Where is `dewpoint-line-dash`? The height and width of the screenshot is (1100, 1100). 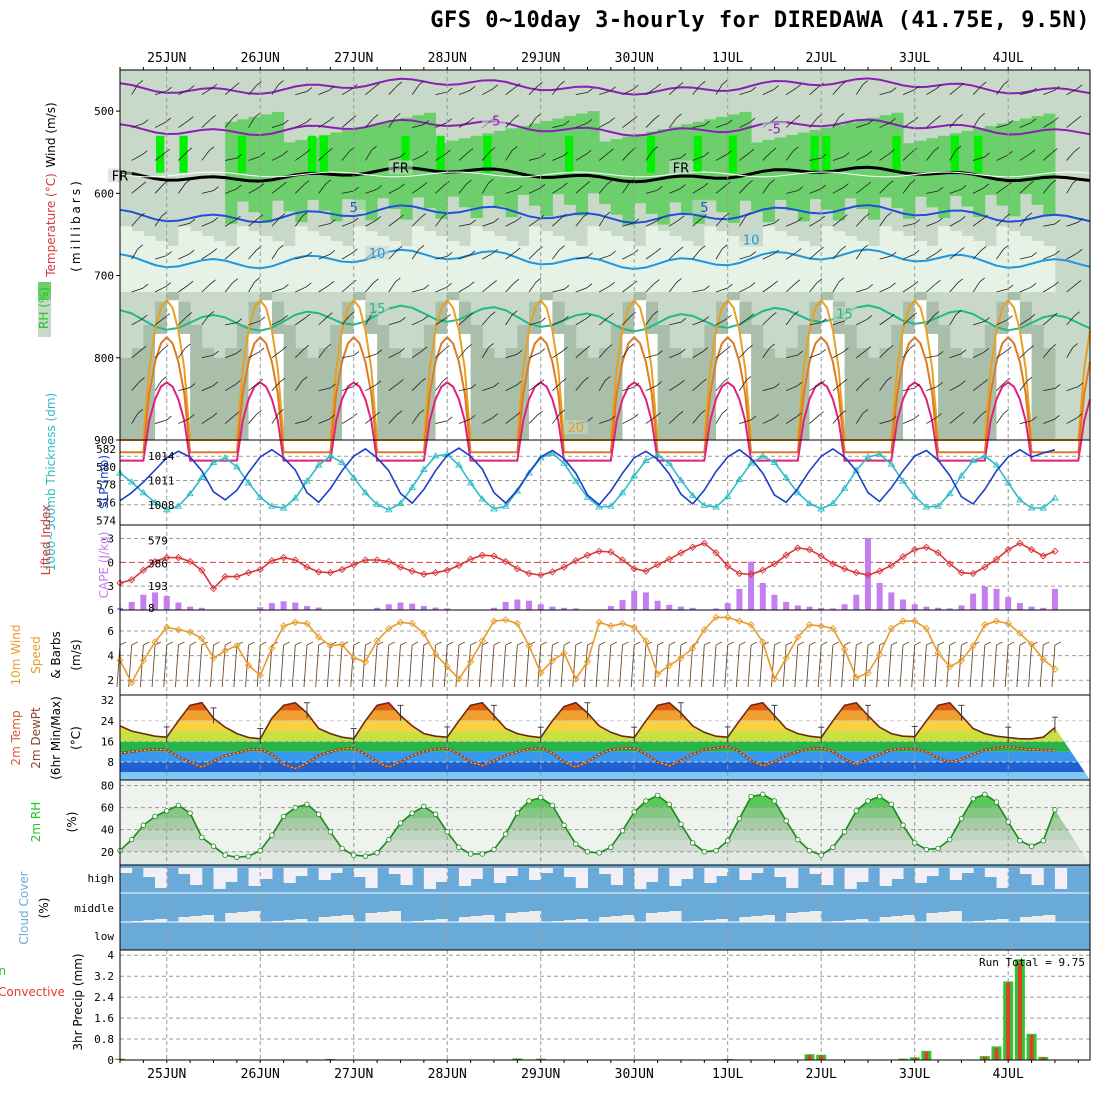 dewpoint-line-dash is located at coordinates (587, 757).